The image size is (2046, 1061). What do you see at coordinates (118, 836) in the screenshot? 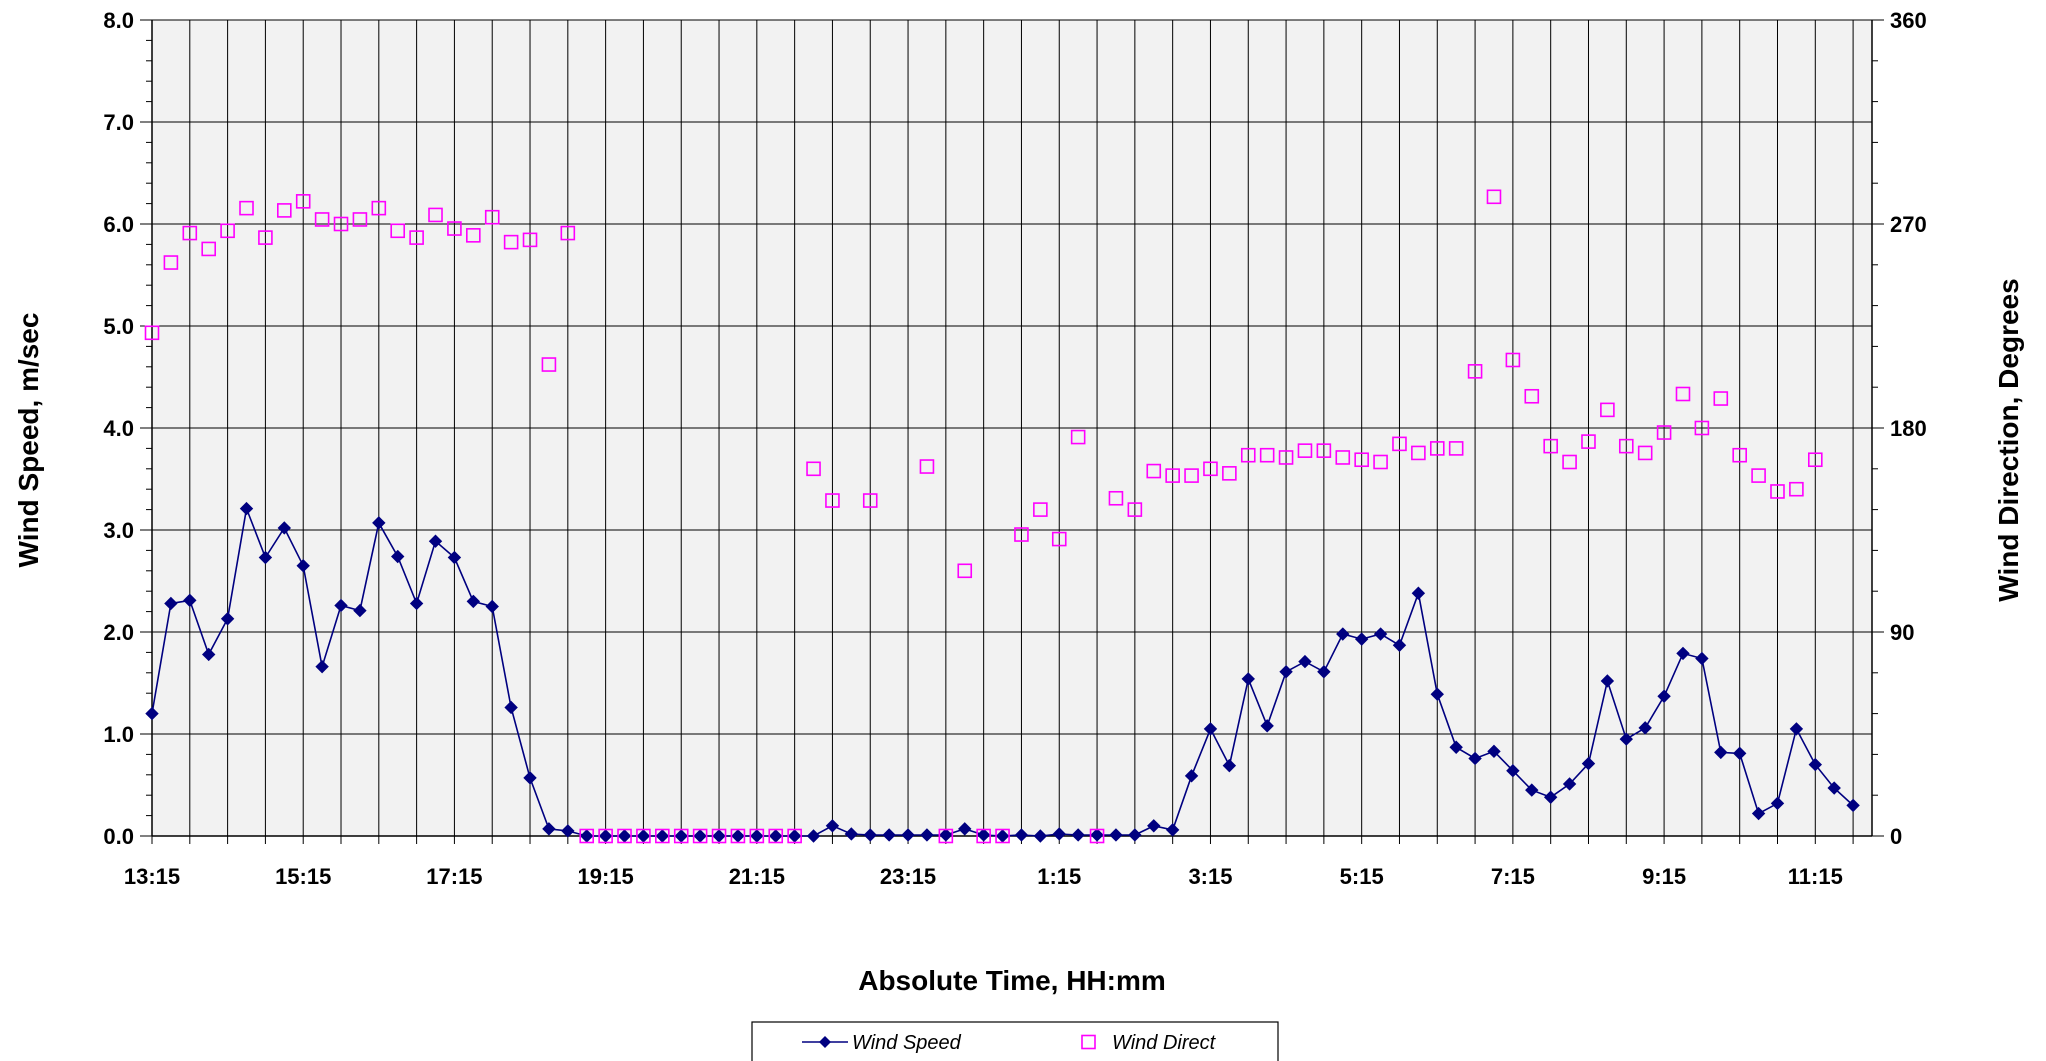
I see `y-tick-label: 0.0` at bounding box center [118, 836].